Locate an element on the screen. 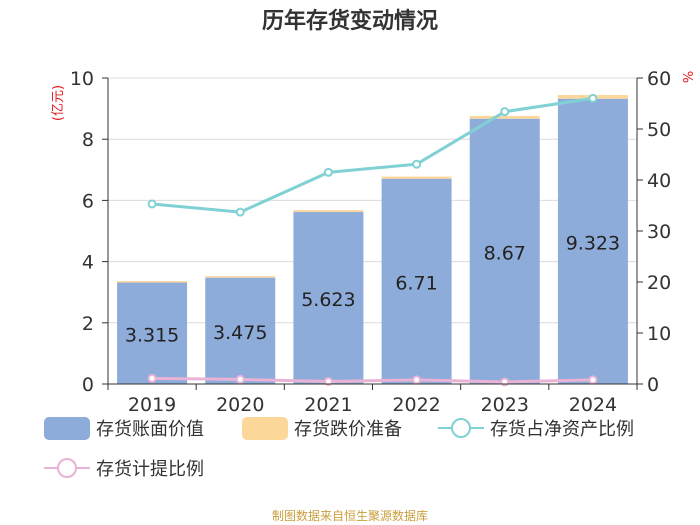 Image resolution: width=700 pixels, height=525 pixels. y-right-tick-label: 20 is located at coordinates (659, 283).